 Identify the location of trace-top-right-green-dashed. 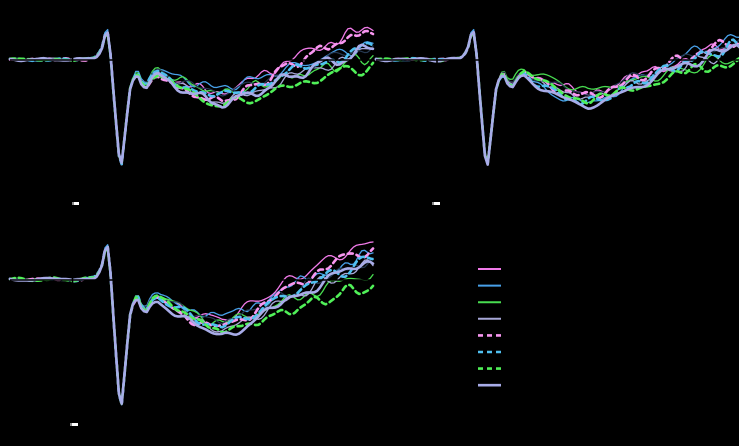
(556, 98).